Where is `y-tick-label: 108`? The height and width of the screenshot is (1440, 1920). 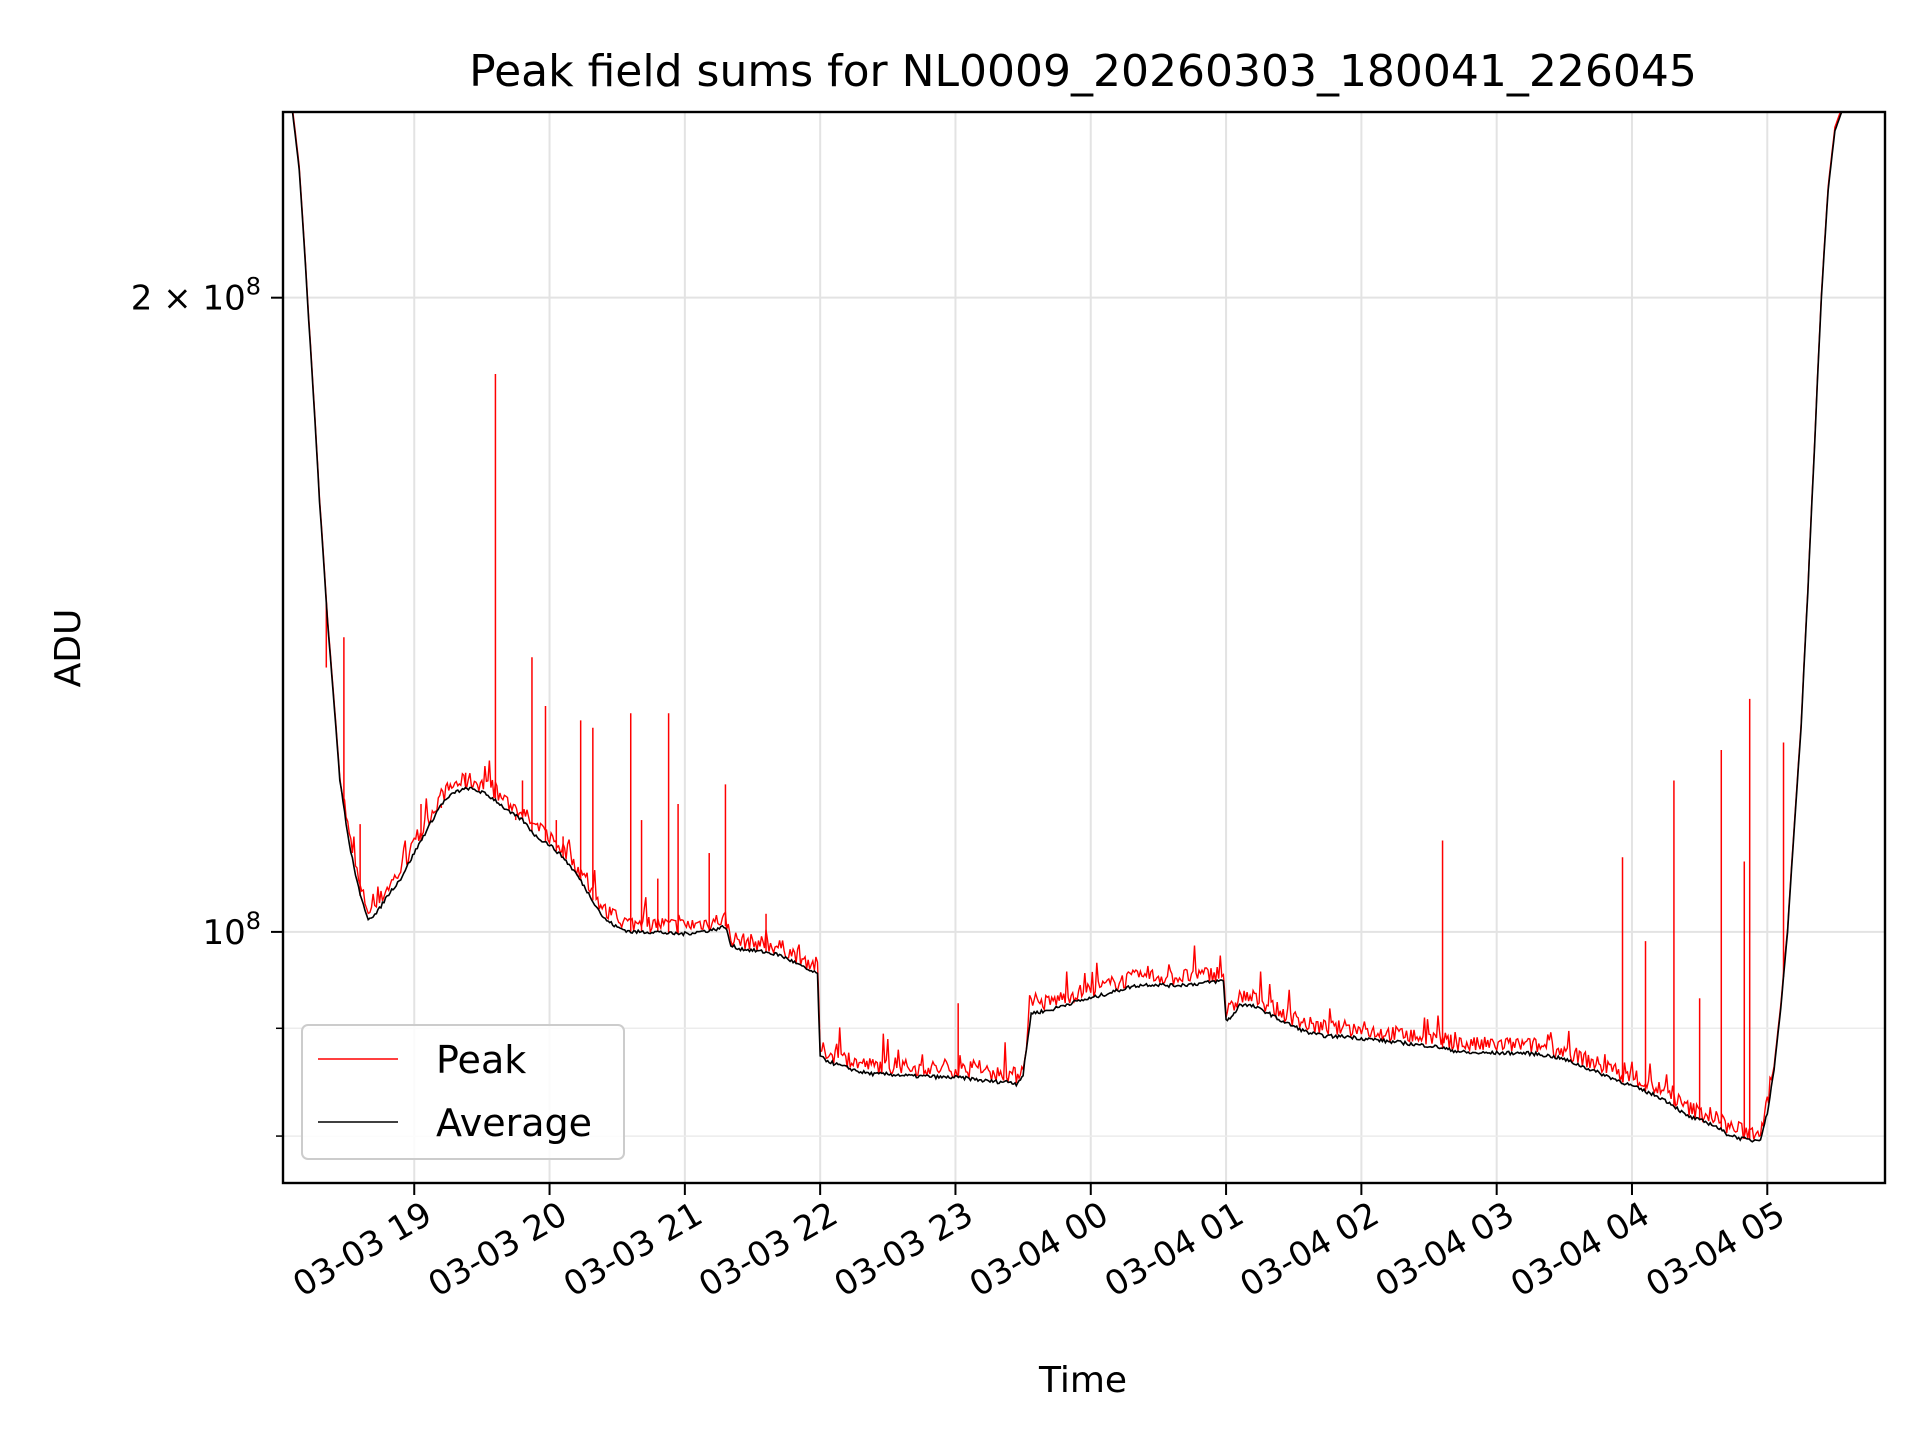 y-tick-label: 108 is located at coordinates (231, 930).